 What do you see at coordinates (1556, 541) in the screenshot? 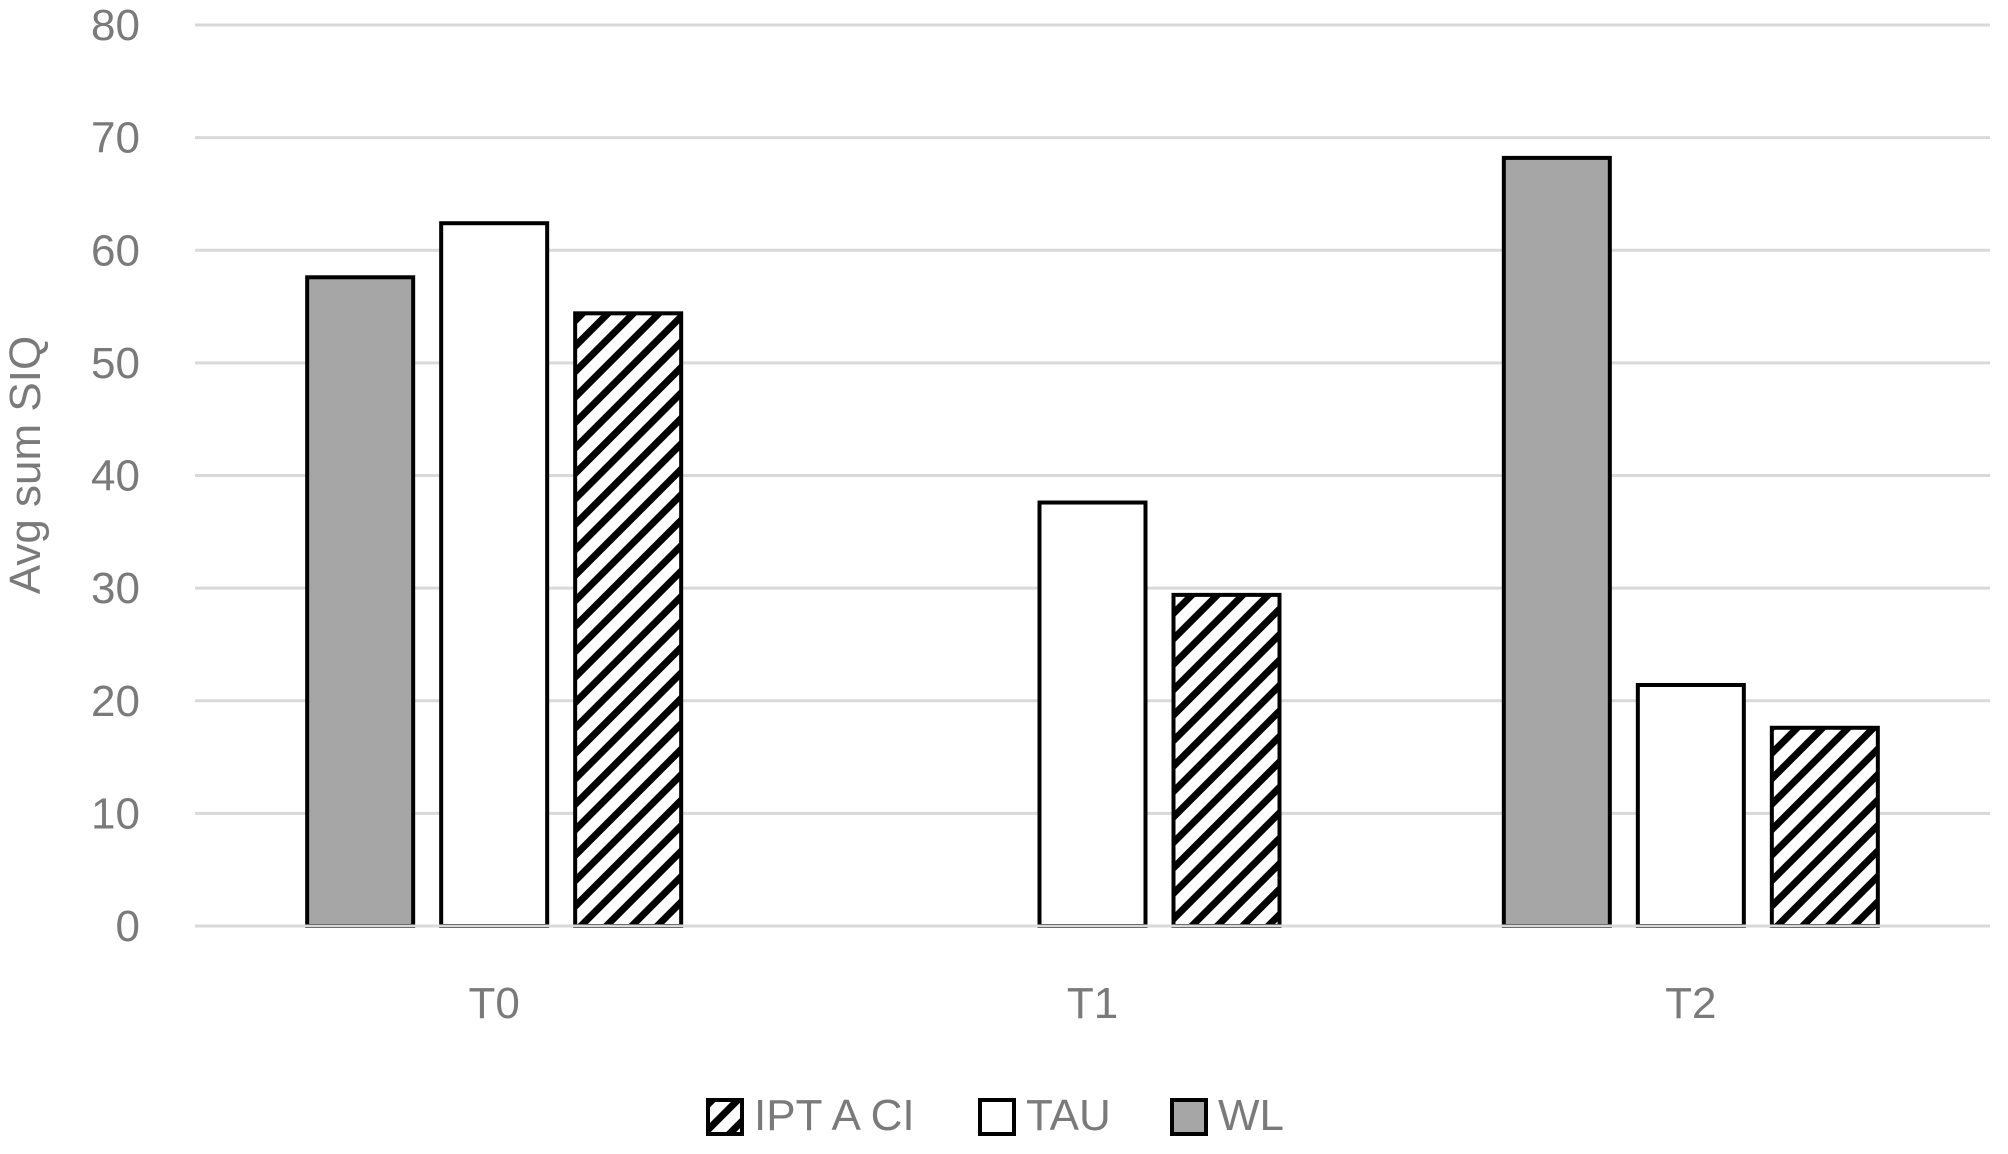
I see `bar-wl-t2` at bounding box center [1556, 541].